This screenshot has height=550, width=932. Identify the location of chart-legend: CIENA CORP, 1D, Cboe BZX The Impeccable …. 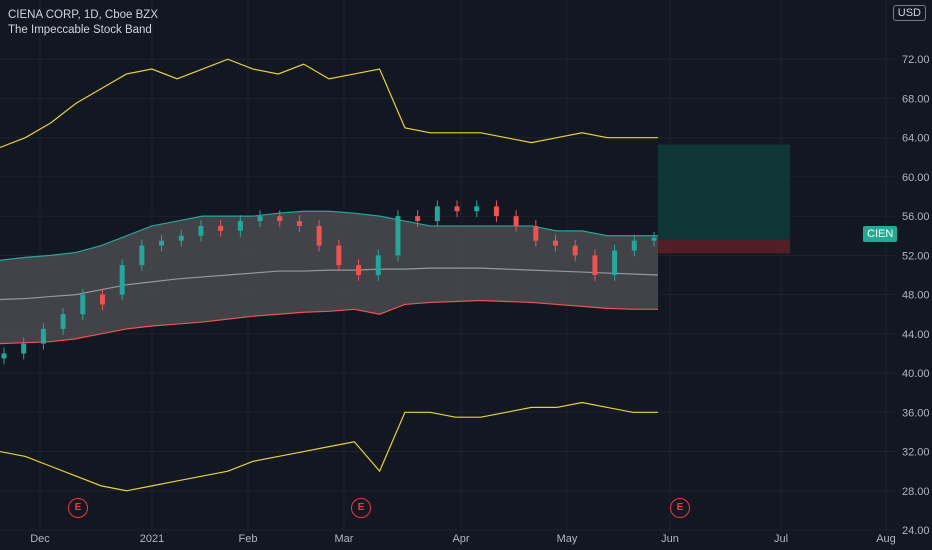
(83, 23).